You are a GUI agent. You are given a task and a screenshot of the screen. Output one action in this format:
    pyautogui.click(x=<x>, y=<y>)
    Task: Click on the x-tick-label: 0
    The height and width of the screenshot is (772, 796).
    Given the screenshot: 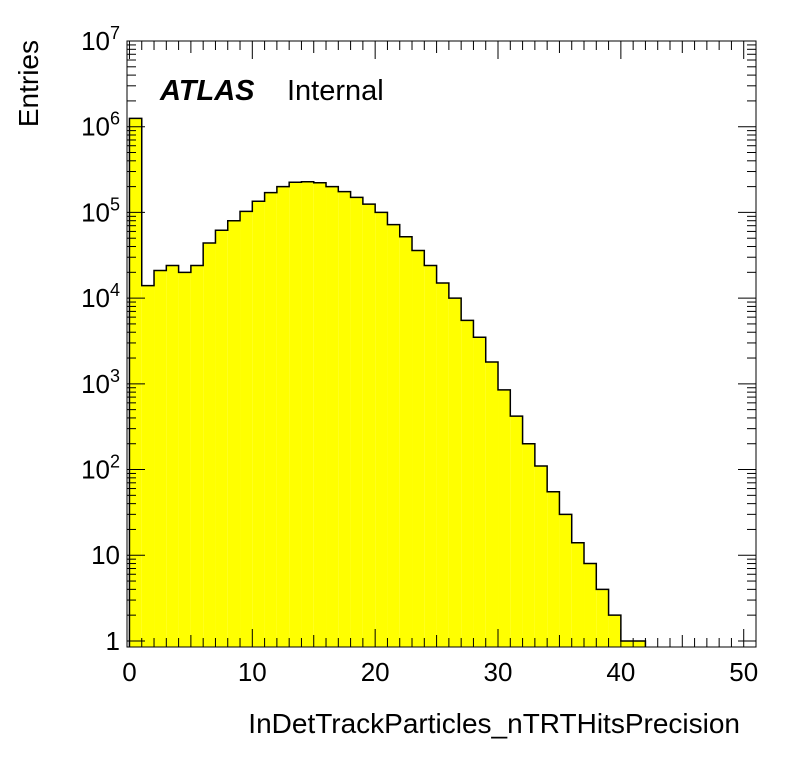 What is the action you would take?
    pyautogui.click(x=129, y=672)
    